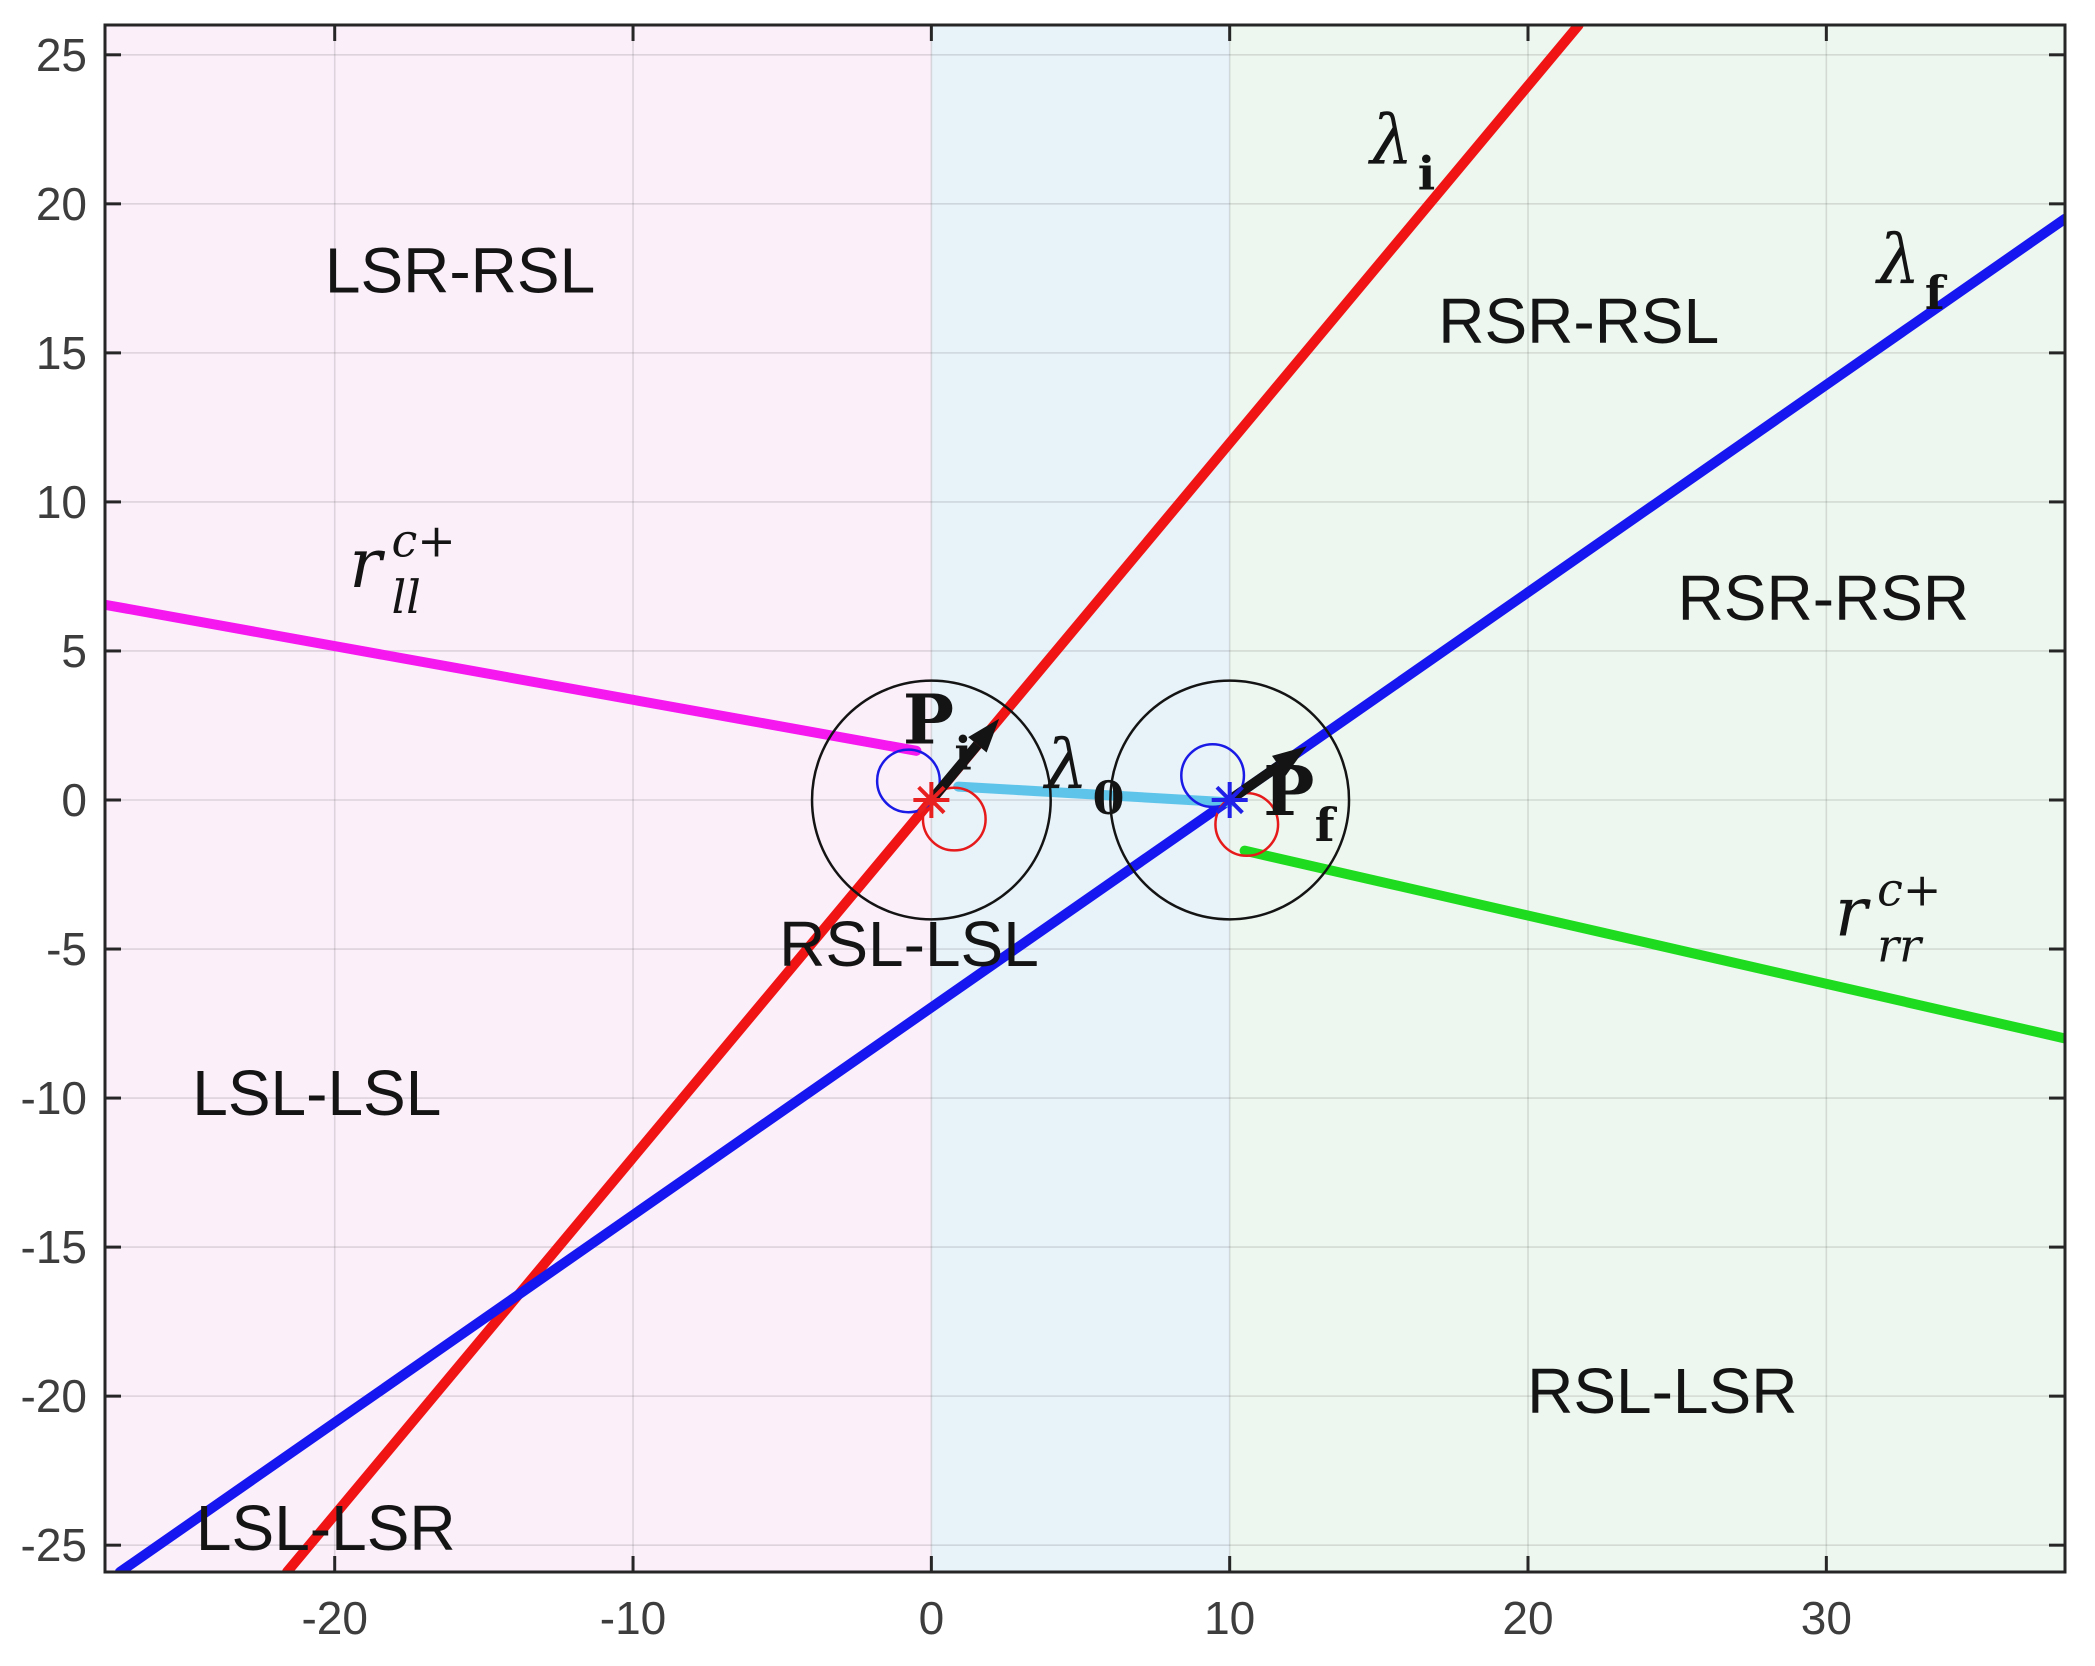  I want to click on y-tick-label: -15, so click(54, 1247).